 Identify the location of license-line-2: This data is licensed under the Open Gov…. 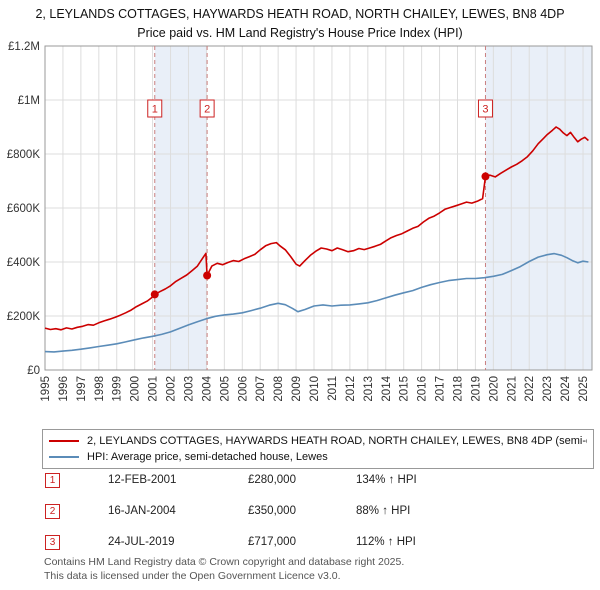
(192, 575).